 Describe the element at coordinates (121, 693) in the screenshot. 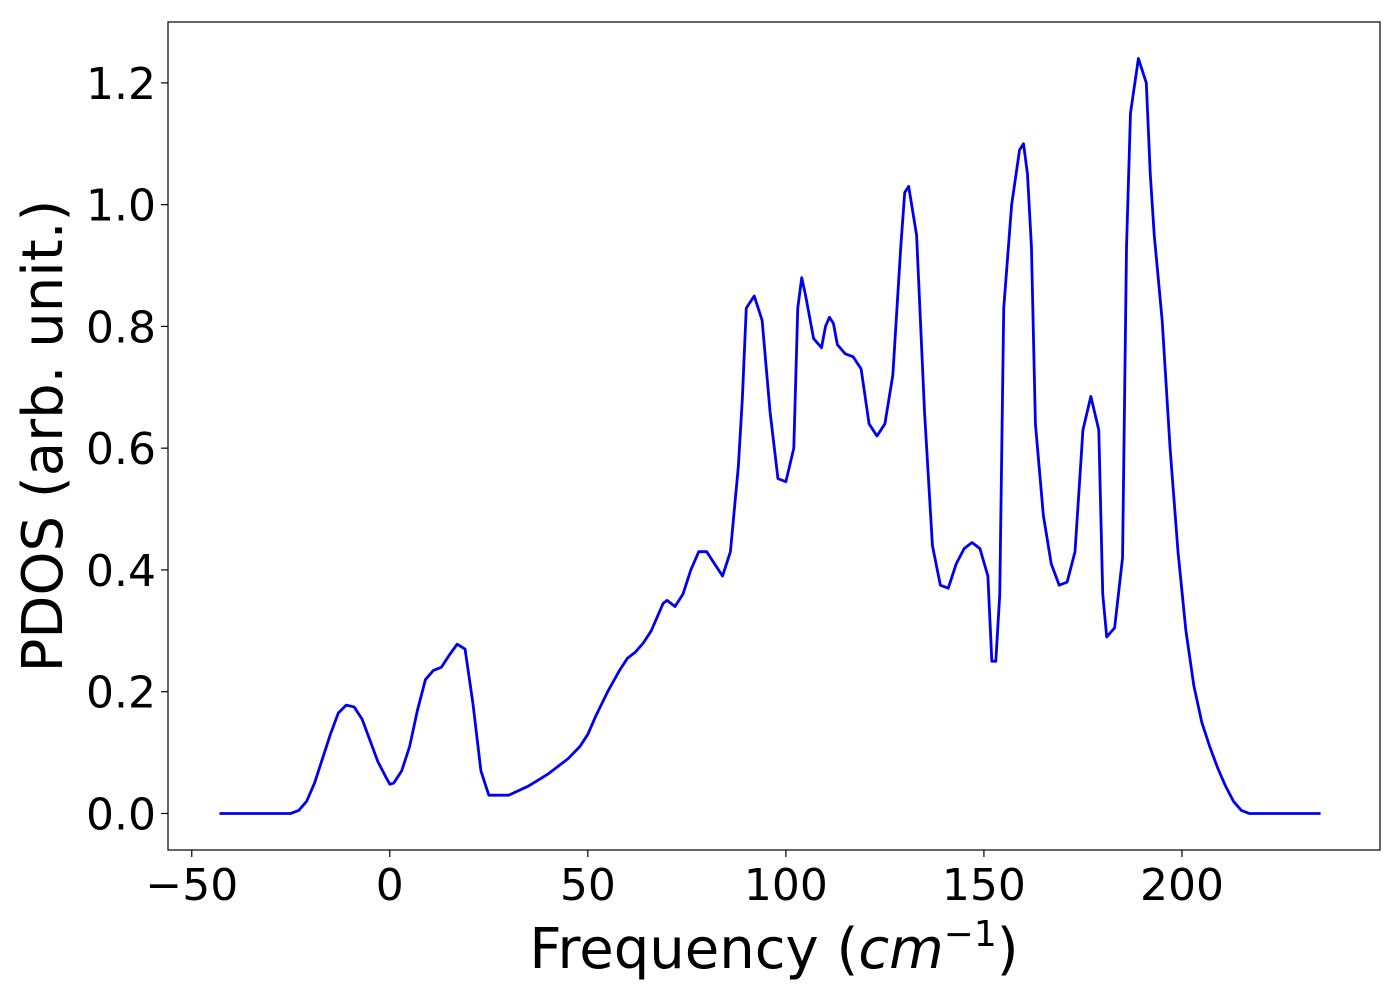

I see `y-tick-label: 0.2` at that location.